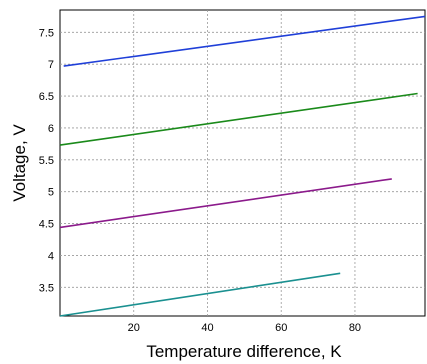 This screenshot has width=427, height=364. What do you see at coordinates (207, 328) in the screenshot?
I see `x-tick-label: 40` at bounding box center [207, 328].